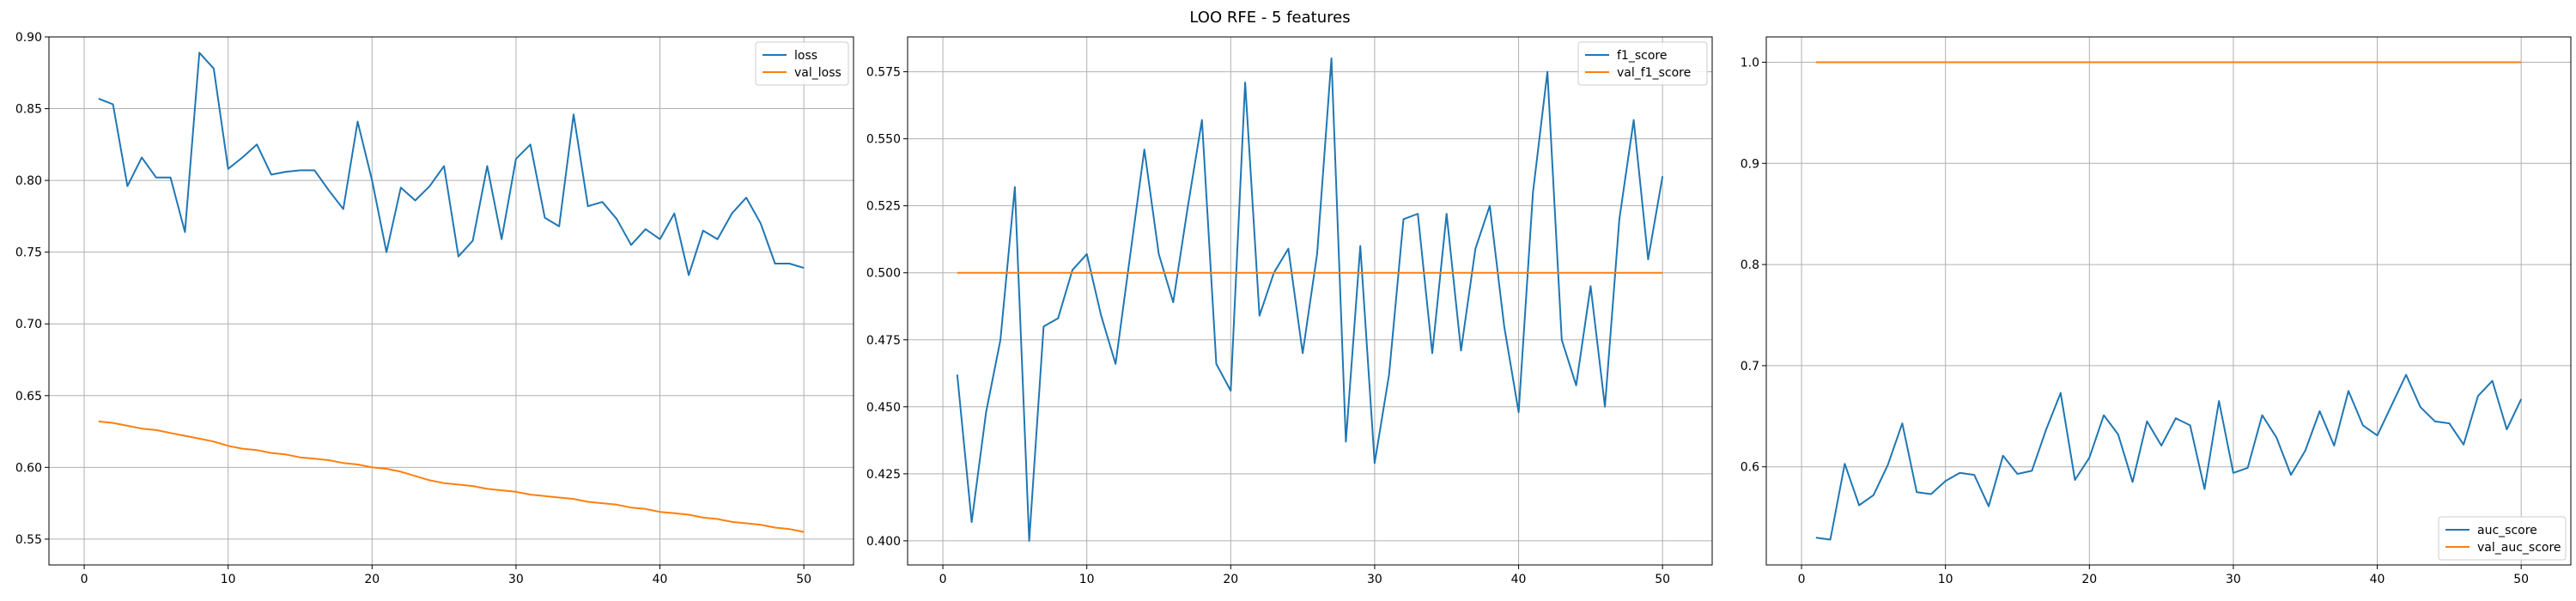  I want to click on y-tick-label: 0.7, so click(1750, 366).